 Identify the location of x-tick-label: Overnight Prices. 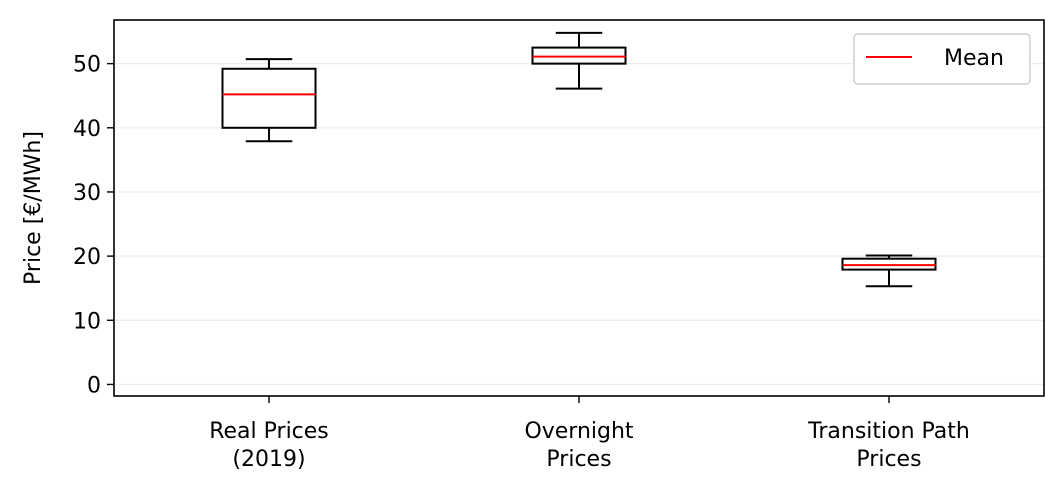
(578, 445).